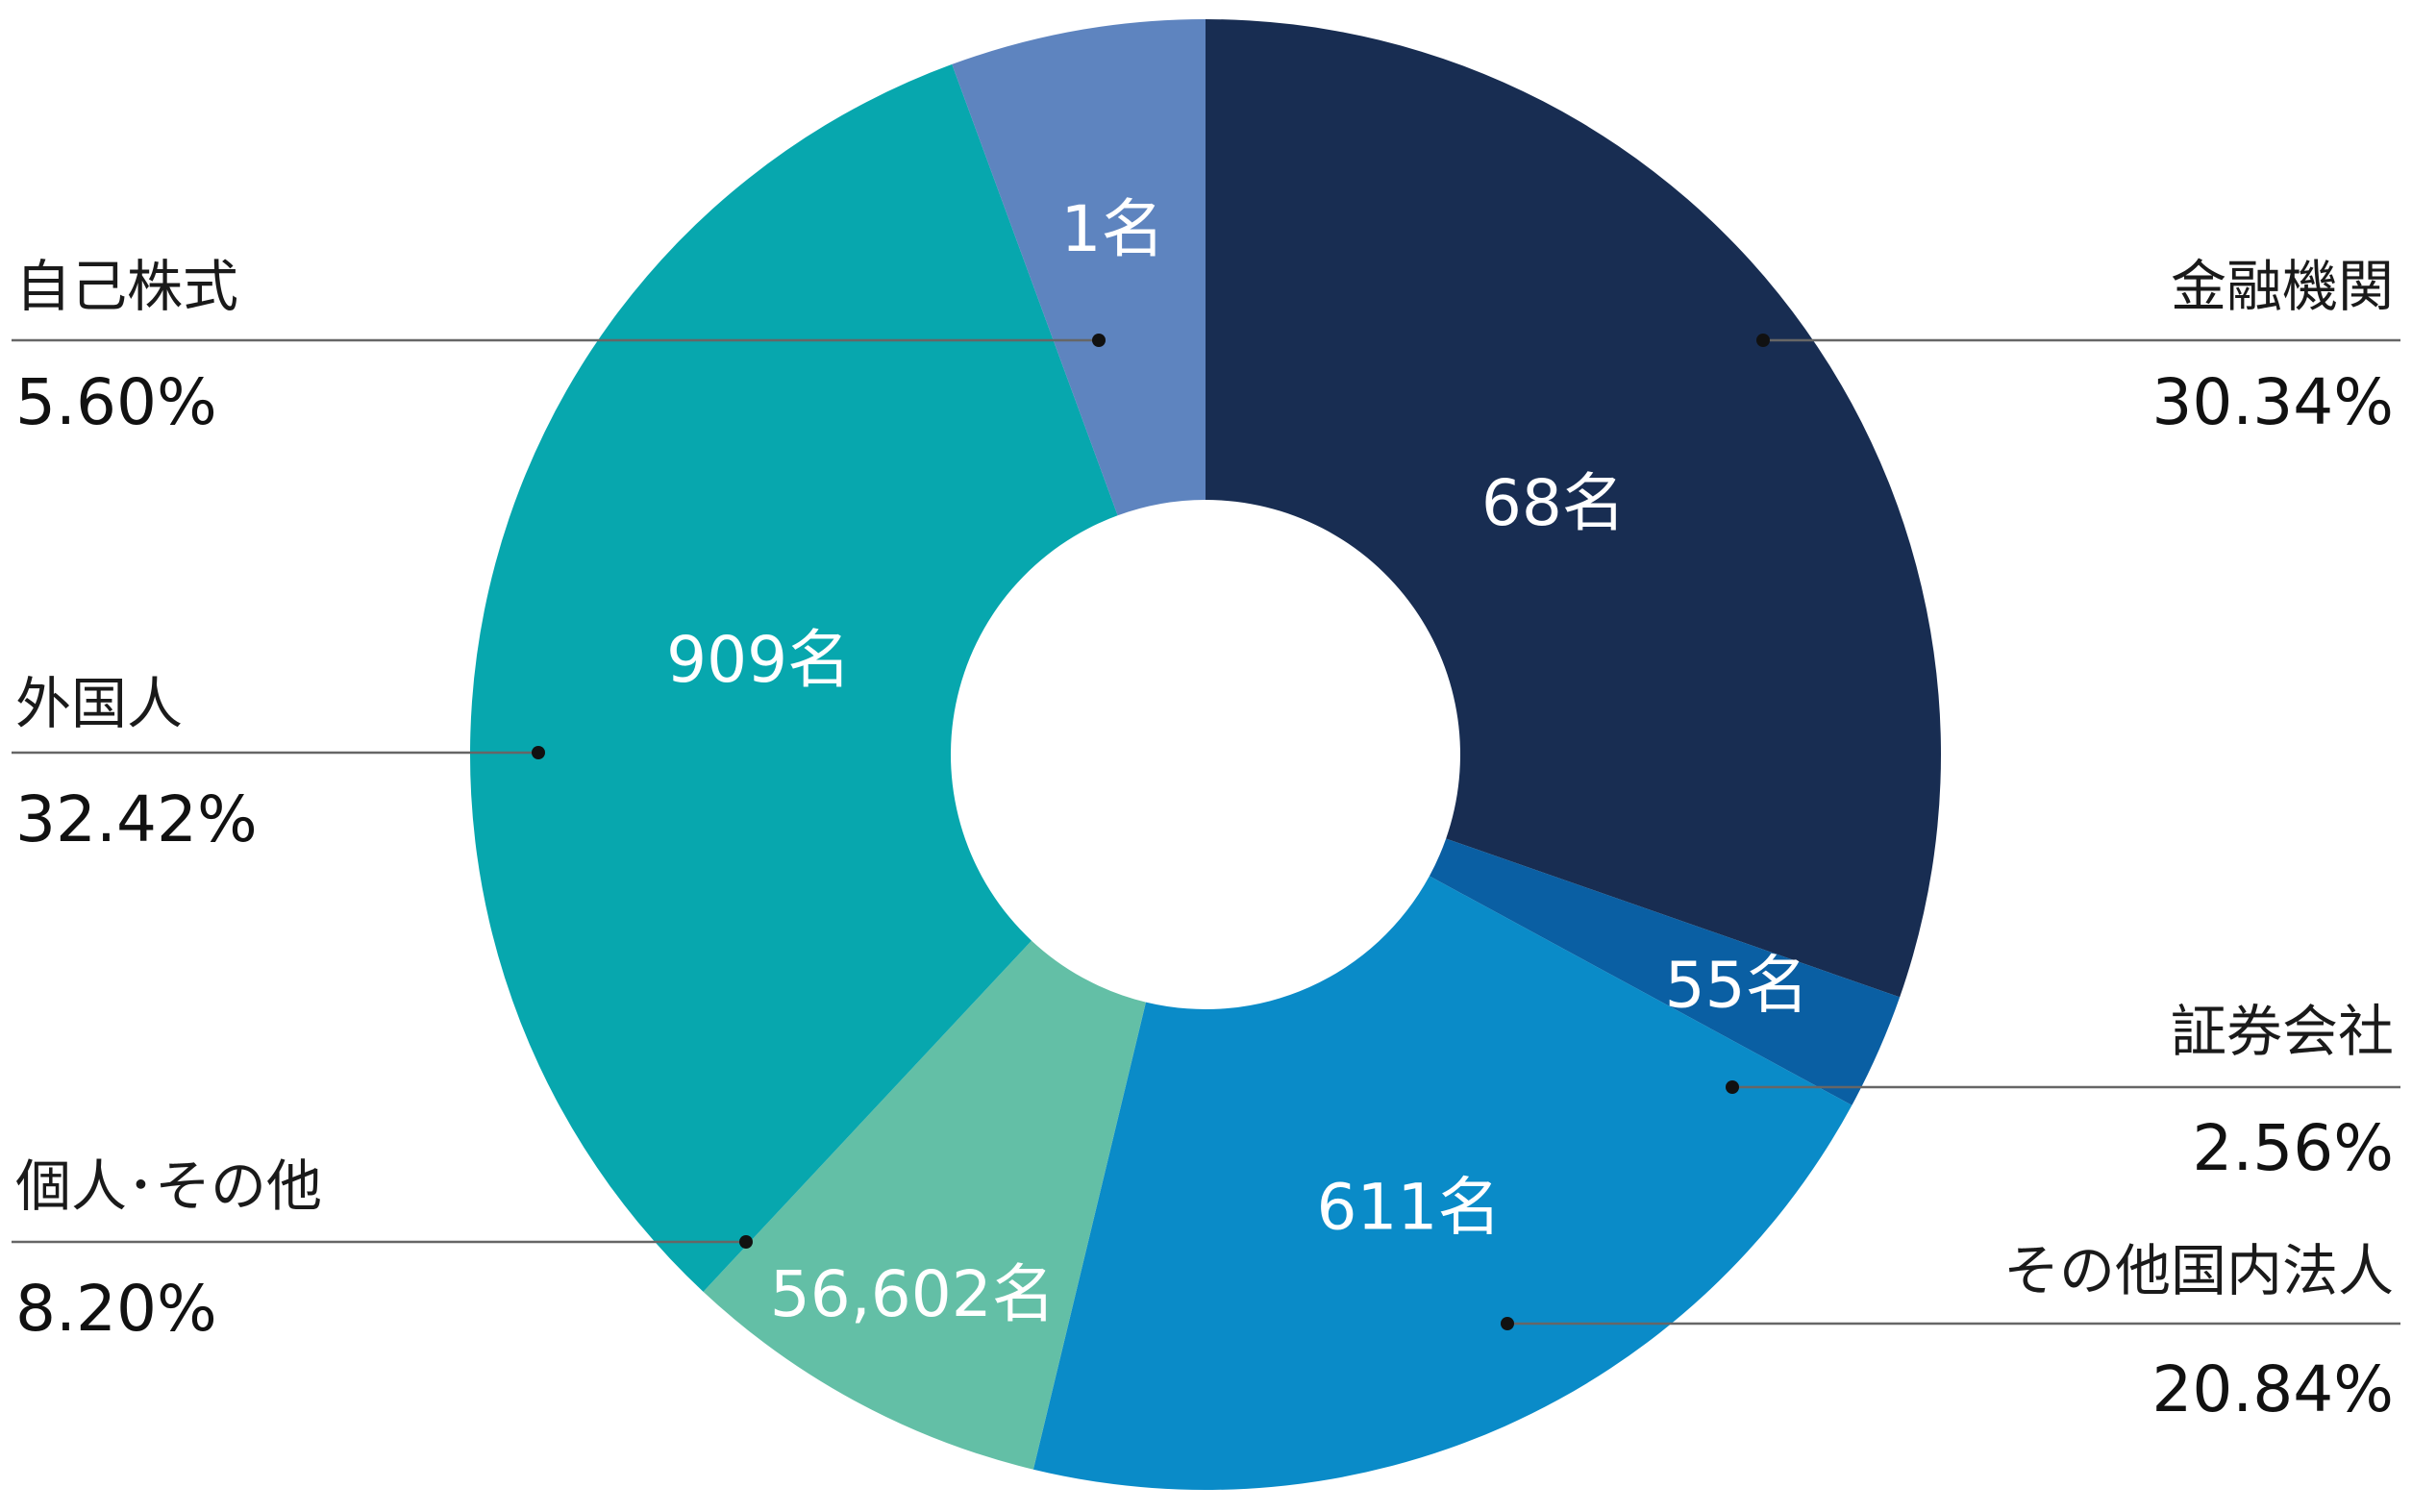 The width and height of the screenshot is (2412, 1512). What do you see at coordinates (2282, 1031) in the screenshot?
I see `category-label: 証券会社` at bounding box center [2282, 1031].